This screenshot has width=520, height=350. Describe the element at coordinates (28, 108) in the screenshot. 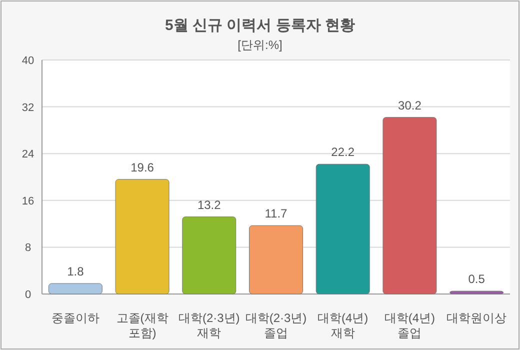

I see `y-tick-label: 32` at that location.